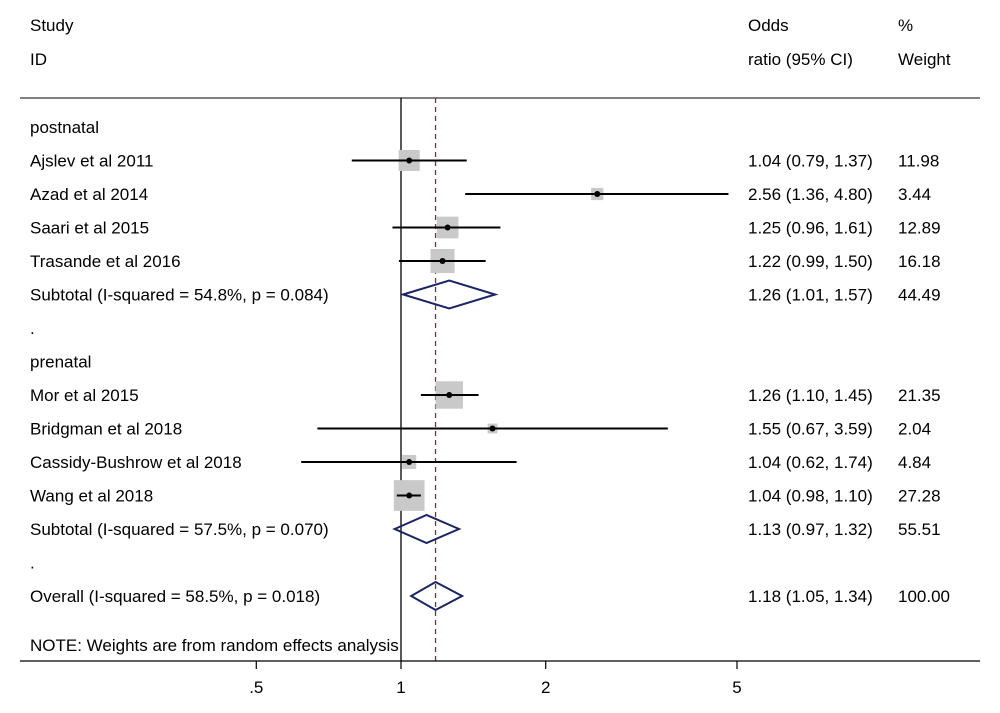  Describe the element at coordinates (810, 429) in the screenshot. I see `or-ci-value: 1.55 (0.67, 3.59)` at that location.